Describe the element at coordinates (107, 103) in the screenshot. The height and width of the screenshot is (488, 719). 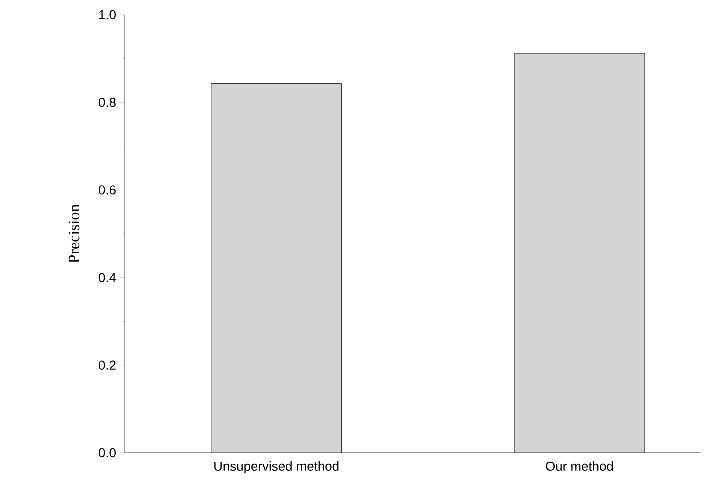
I see `y-tick-label: 0.8` at that location.